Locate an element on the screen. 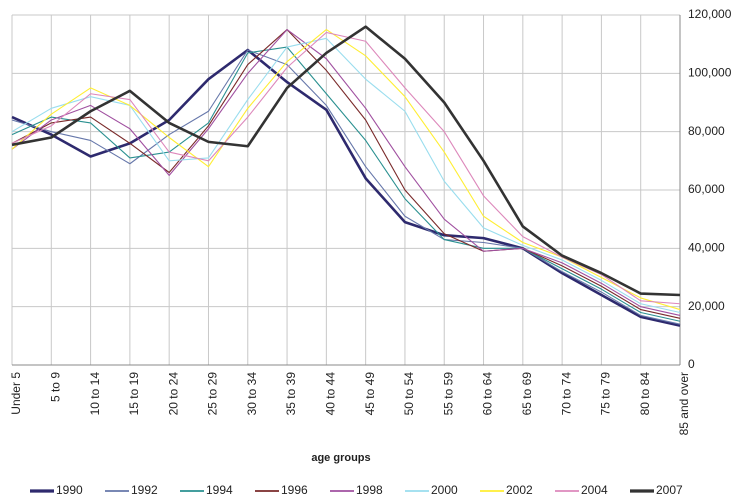 The height and width of the screenshot is (499, 731). legend-label: 1996 is located at coordinates (294, 490).